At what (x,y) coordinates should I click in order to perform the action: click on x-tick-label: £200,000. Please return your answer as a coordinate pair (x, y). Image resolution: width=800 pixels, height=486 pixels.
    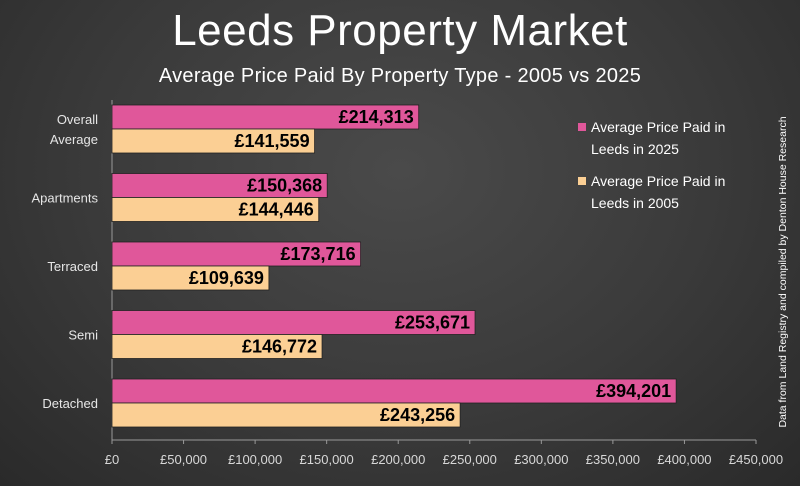
    Looking at the image, I should click on (398, 459).